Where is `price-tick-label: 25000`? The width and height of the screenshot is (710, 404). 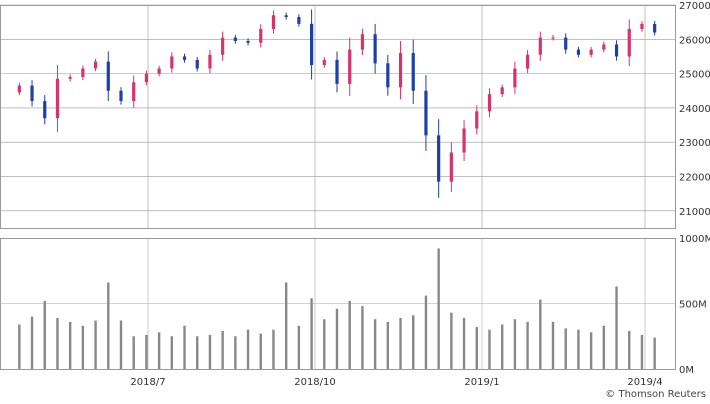
price-tick-label: 25000 is located at coordinates (694, 75).